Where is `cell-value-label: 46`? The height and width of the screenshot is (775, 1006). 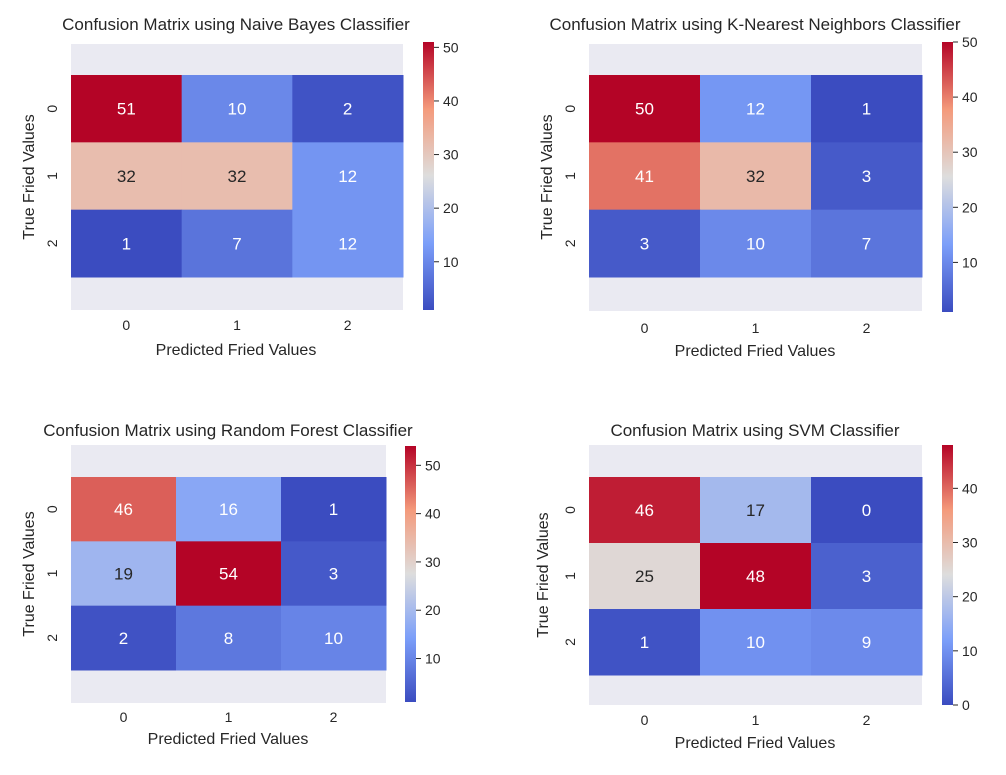
cell-value-label: 46 is located at coordinates (644, 510).